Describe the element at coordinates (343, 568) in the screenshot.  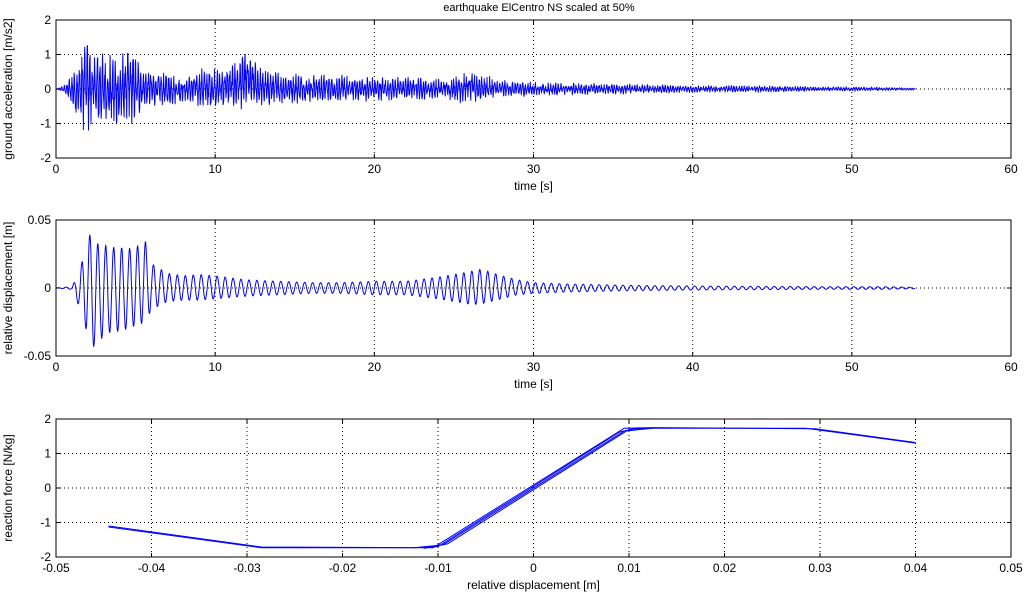
I see `x-tick-label: -0.02` at that location.